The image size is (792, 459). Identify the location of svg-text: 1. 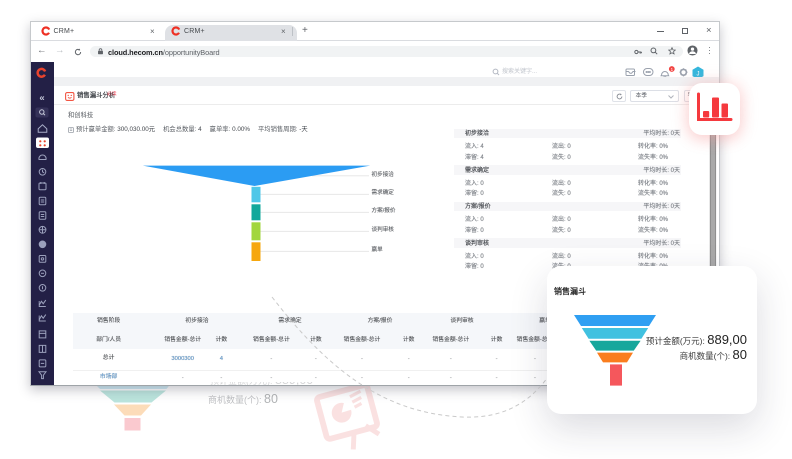
(672, 69).